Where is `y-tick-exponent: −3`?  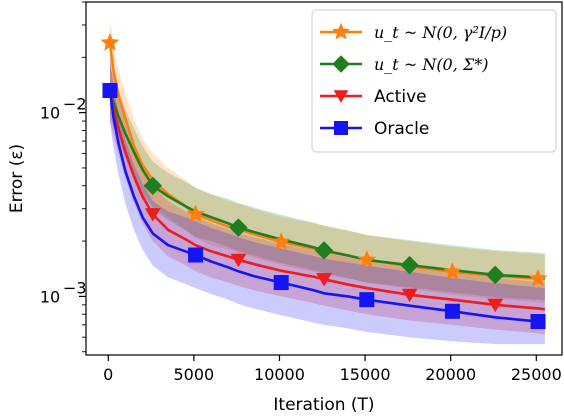
y-tick-exponent: −3 is located at coordinates (75, 287).